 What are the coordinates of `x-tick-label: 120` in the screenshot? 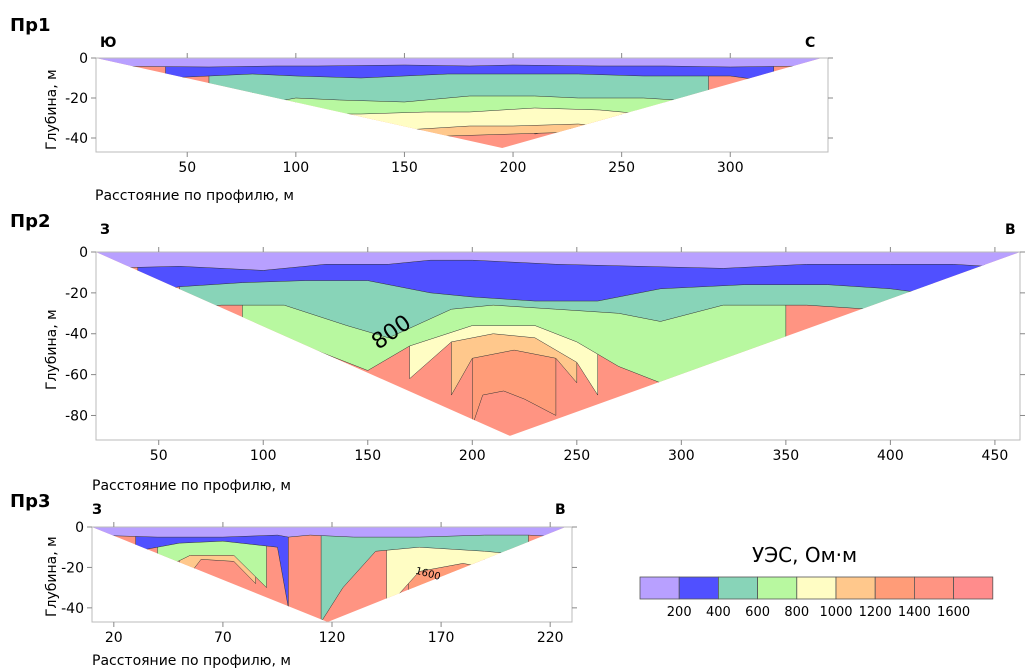 It's located at (332, 638).